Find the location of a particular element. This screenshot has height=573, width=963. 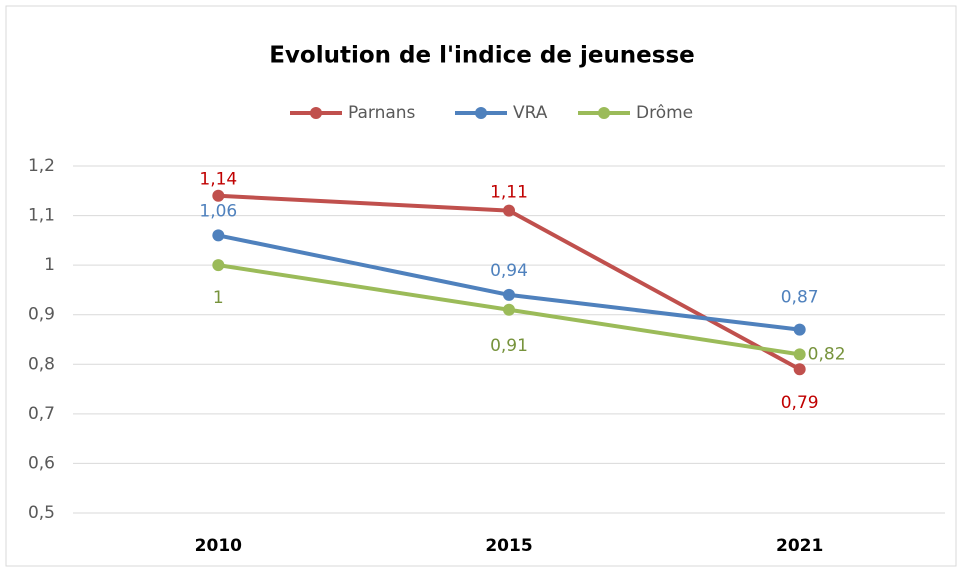

legend-label: Parnans is located at coordinates (382, 113).